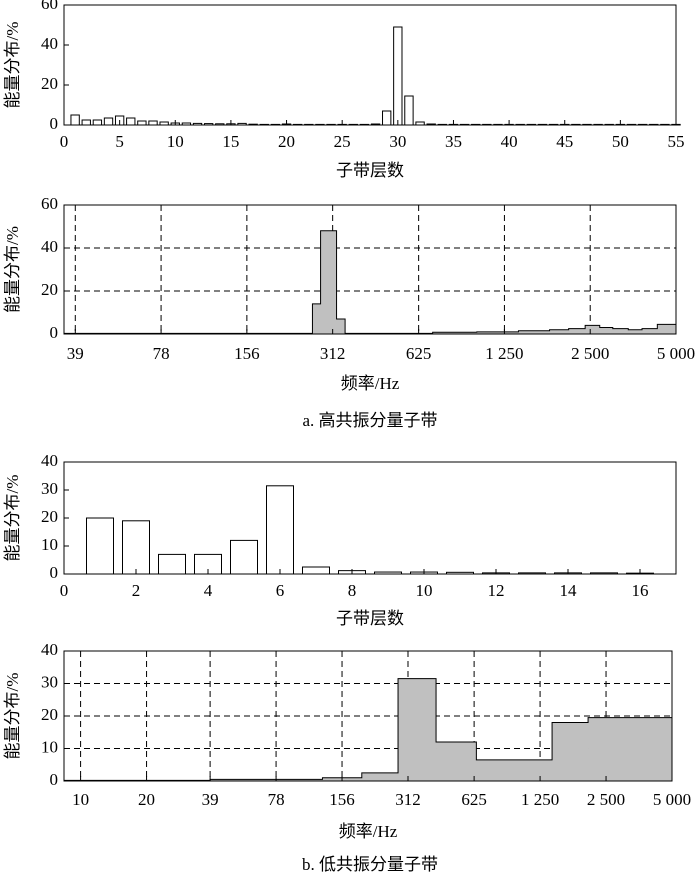 The image size is (700, 878). Describe the element at coordinates (453, 141) in the screenshot. I see `x-tick-label: 35` at that location.